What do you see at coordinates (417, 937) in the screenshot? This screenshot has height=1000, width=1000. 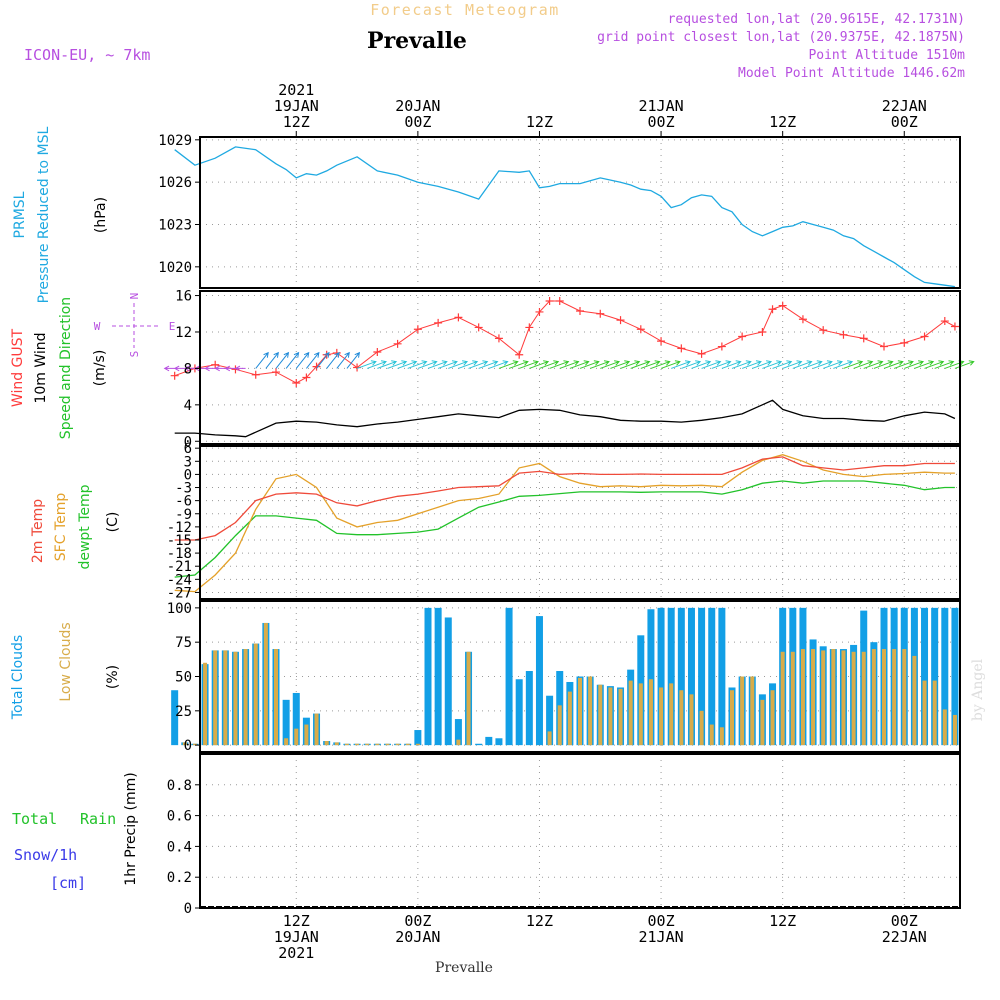 I see `time-label-bottom: 20JAN` at bounding box center [417, 937].